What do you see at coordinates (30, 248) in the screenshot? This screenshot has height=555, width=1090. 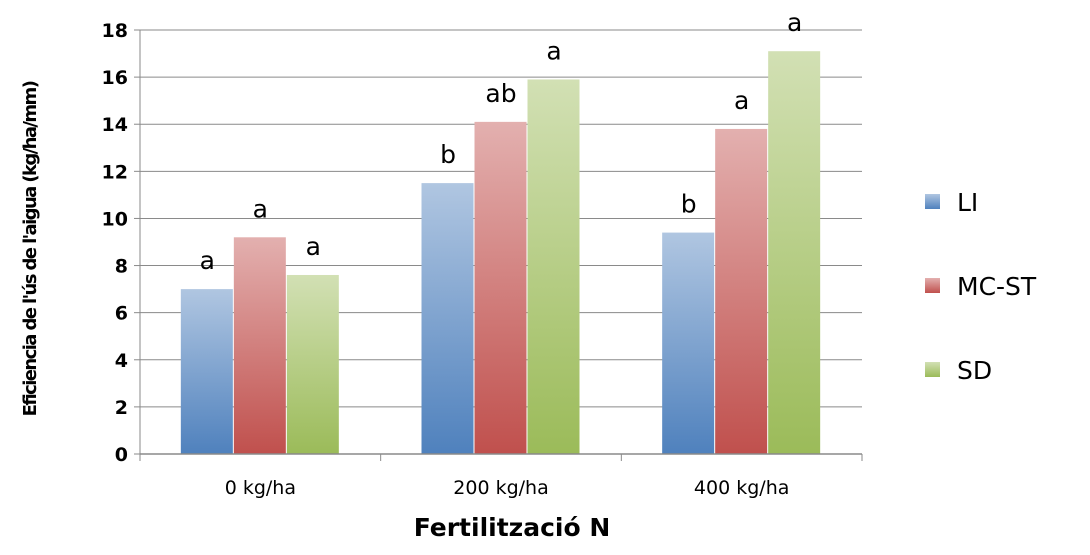 I see `y-axis-label: Eficiencia de l'ús de l'aigua (kg/ha/mm)` at bounding box center [30, 248].